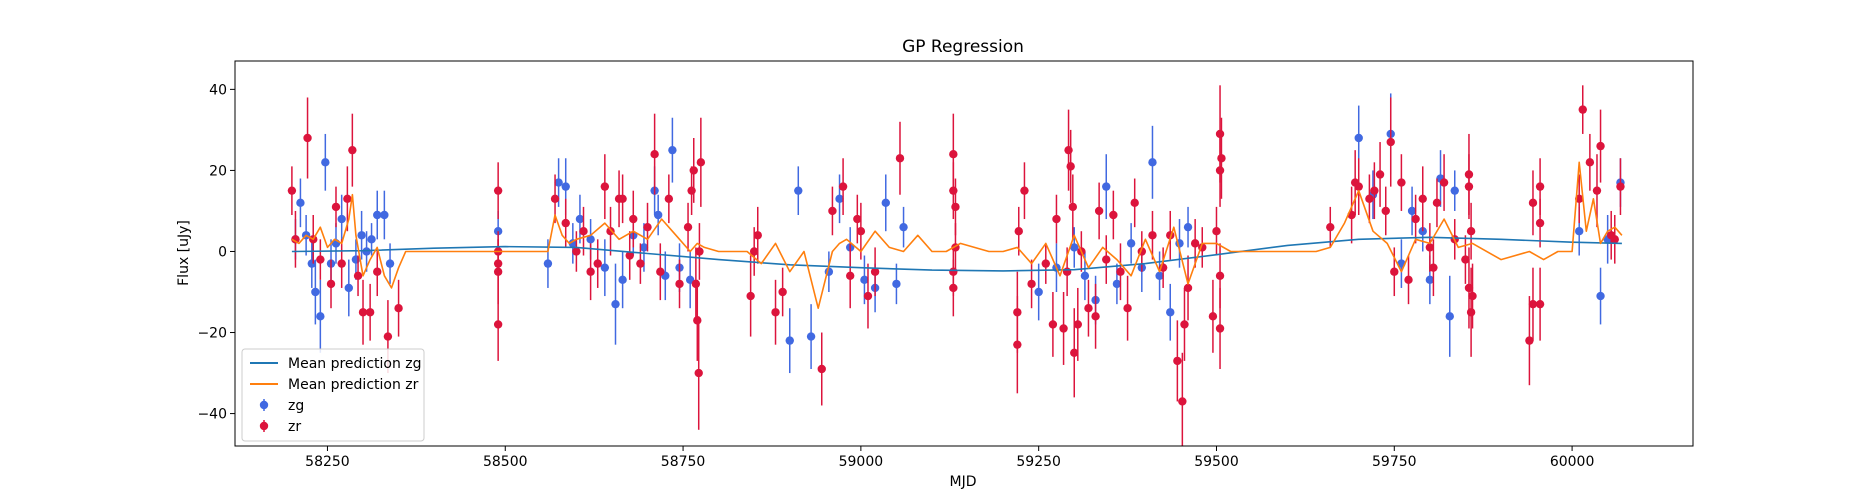 The image size is (1875, 500). What do you see at coordinates (353, 385) in the screenshot?
I see `legend-label-mean-prediction-zr: Mean prediction zr` at bounding box center [353, 385].